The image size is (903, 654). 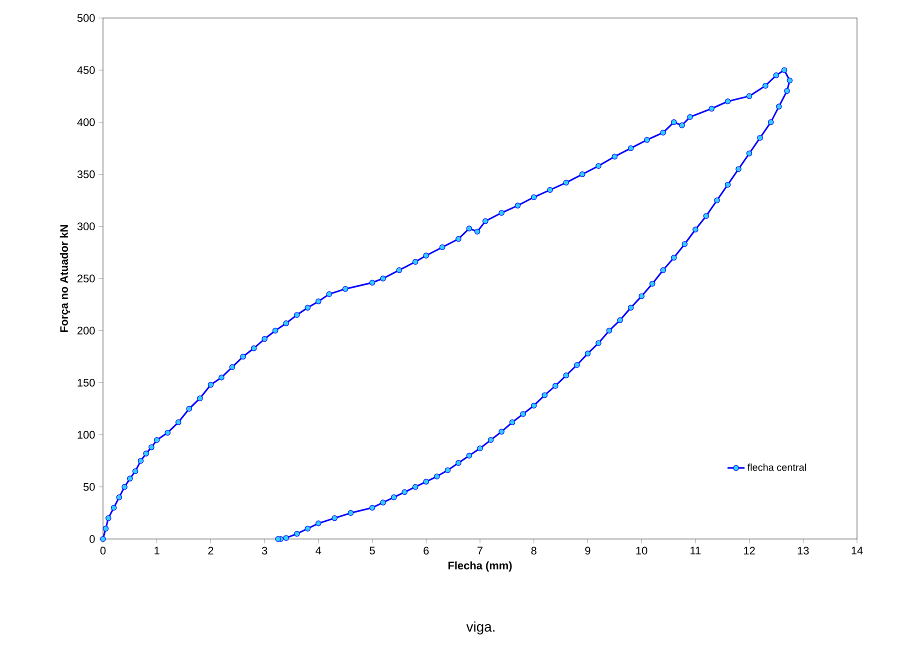 I want to click on y-axis-title: Força no Atuador kN, so click(x=65, y=278).